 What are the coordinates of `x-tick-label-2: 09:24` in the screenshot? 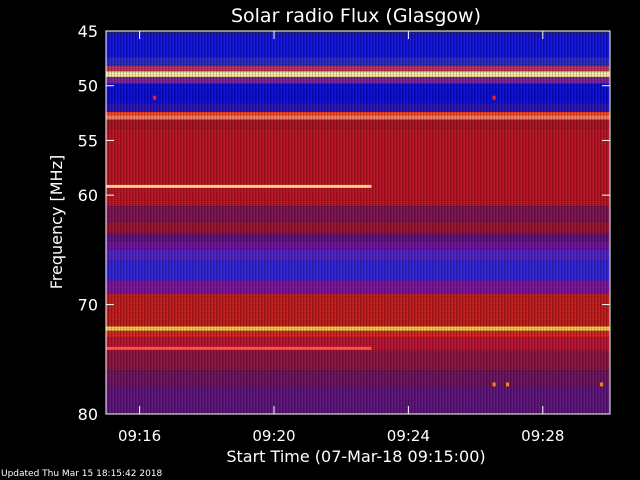 It's located at (408, 436).